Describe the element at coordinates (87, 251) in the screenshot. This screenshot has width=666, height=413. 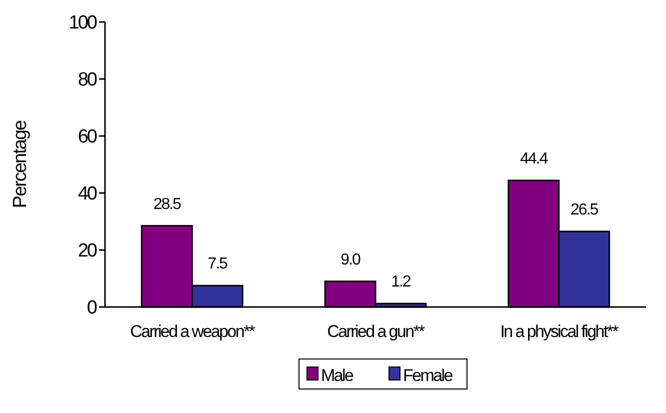
I see `y-tick-label: 20` at that location.